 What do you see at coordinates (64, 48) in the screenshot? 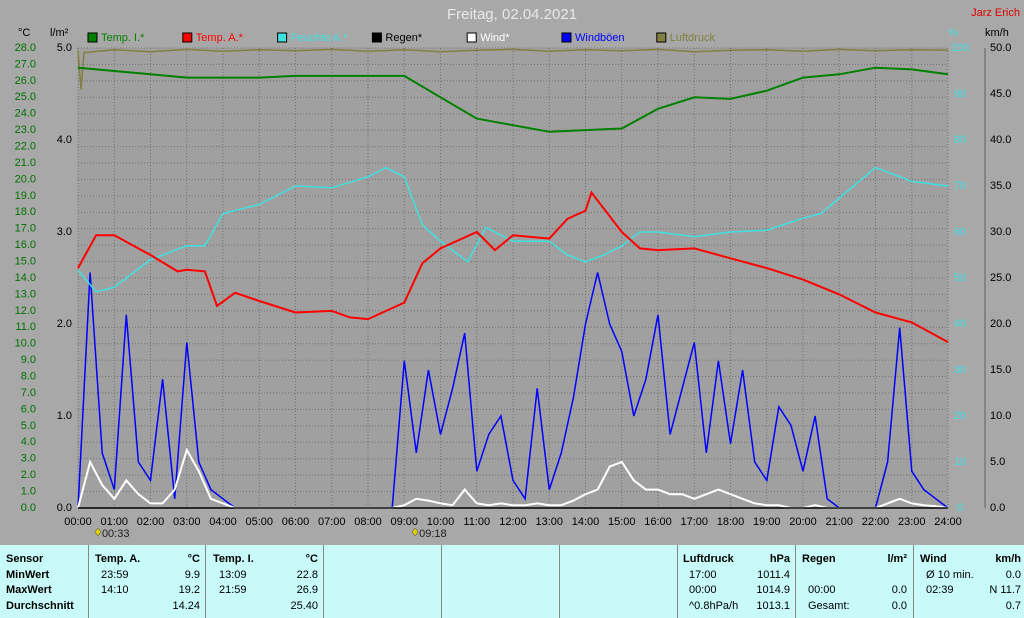
I see `y-tick-label: 5.0` at bounding box center [64, 48].